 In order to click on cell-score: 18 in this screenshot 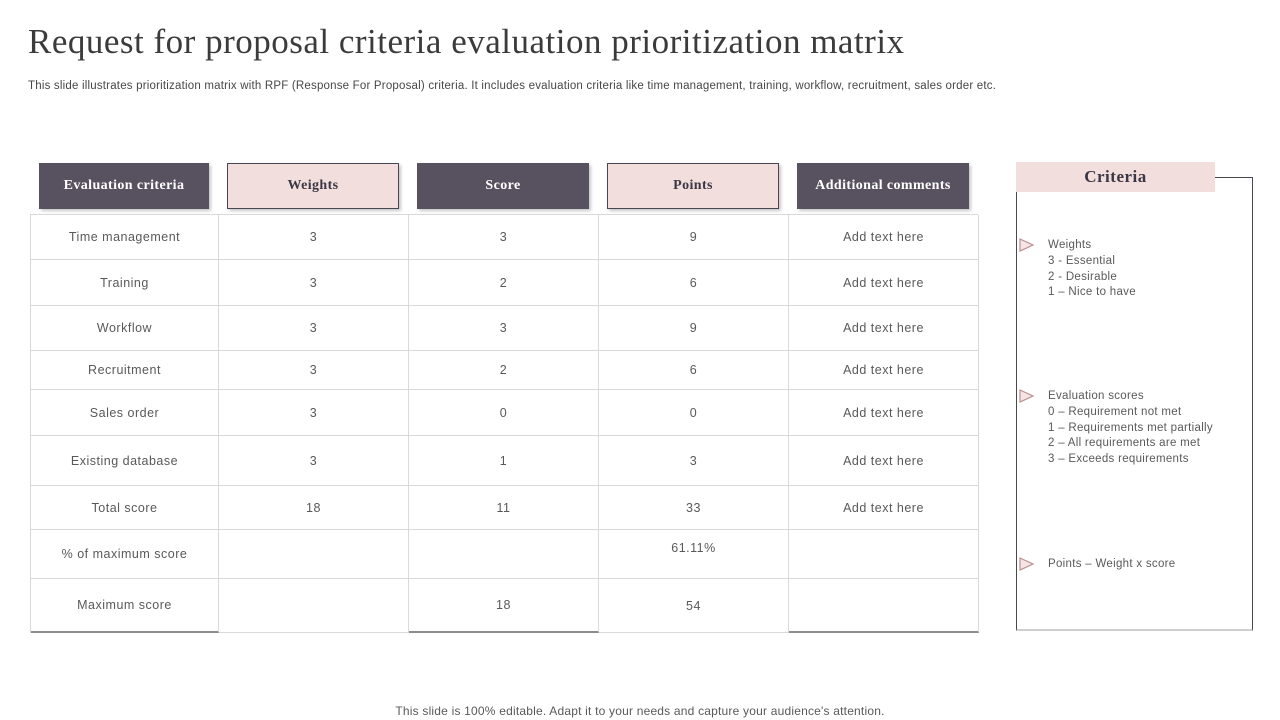, I will do `click(504, 606)`.